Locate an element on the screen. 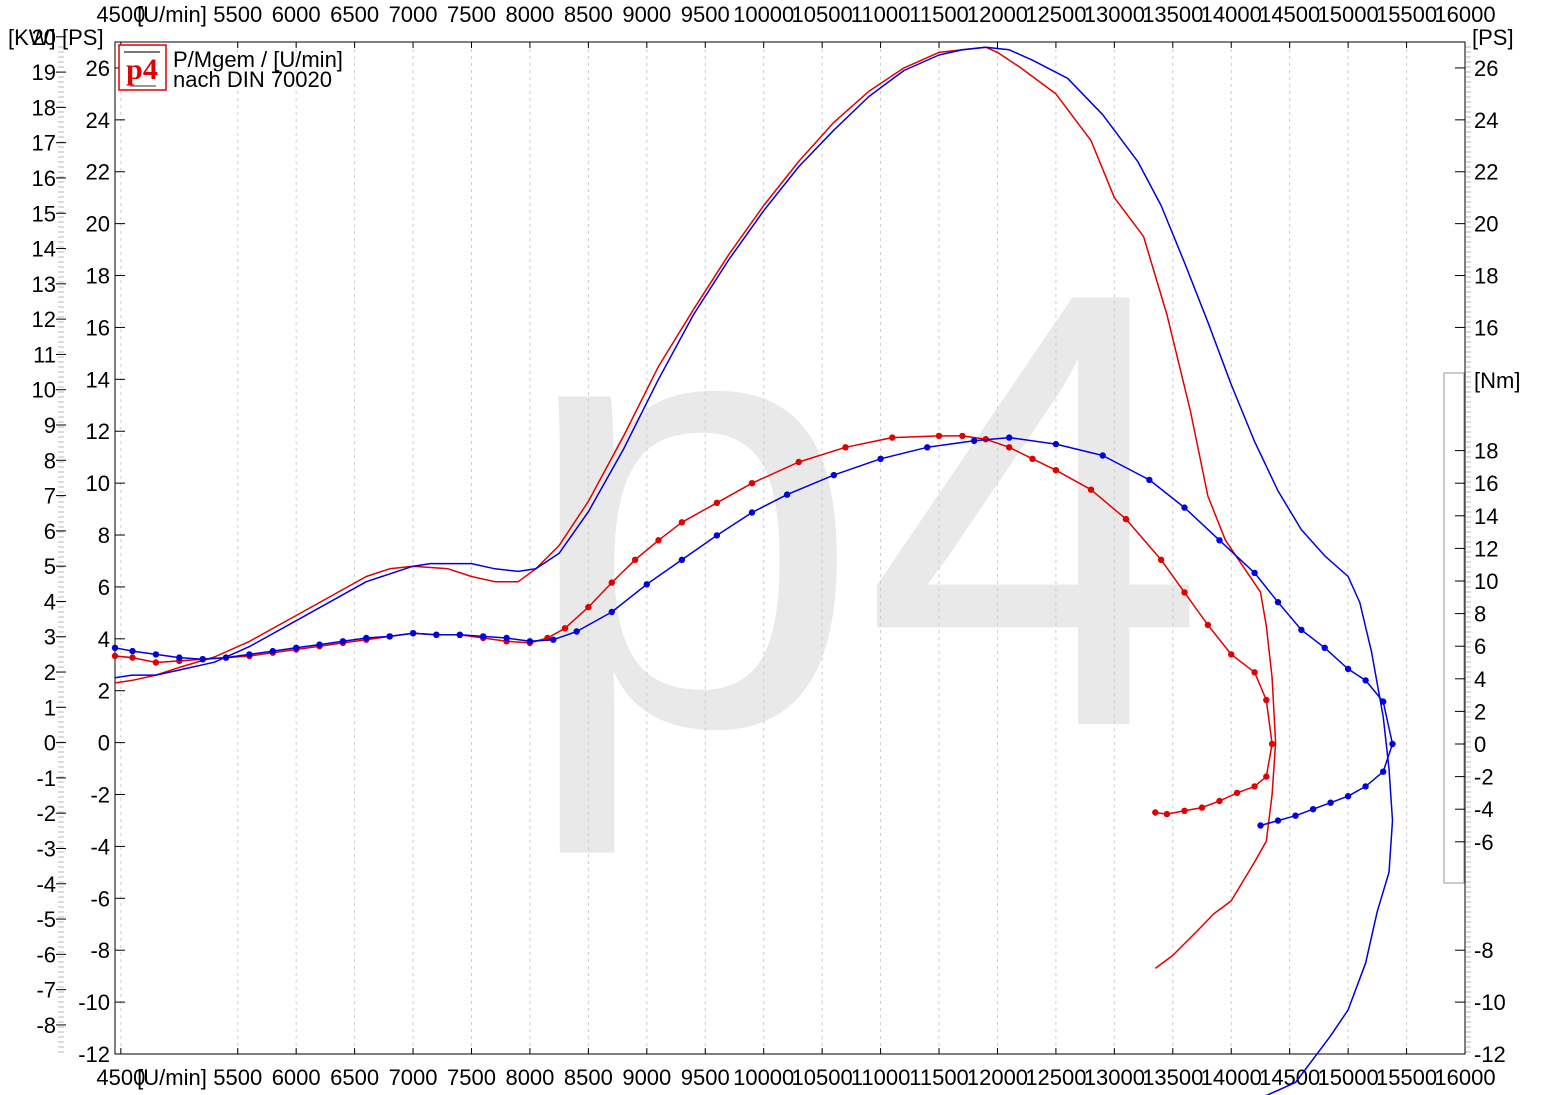 The height and width of the screenshot is (1095, 1544). ps-right-tick-label: -10 is located at coordinates (1490, 1002).